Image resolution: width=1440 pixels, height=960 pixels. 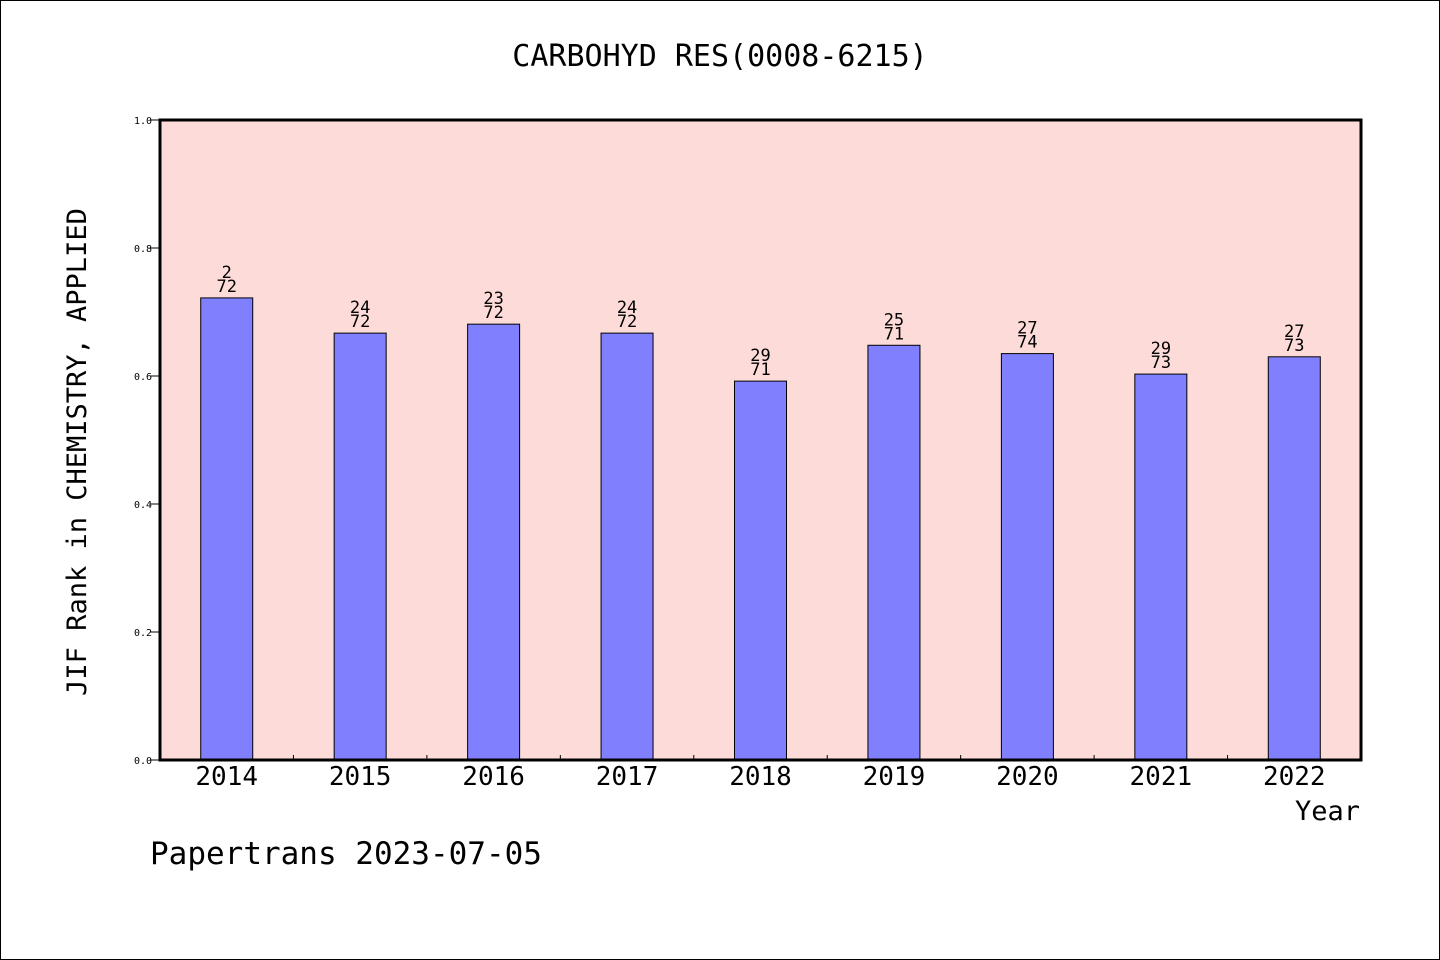 What do you see at coordinates (894, 552) in the screenshot?
I see `bar-2019` at bounding box center [894, 552].